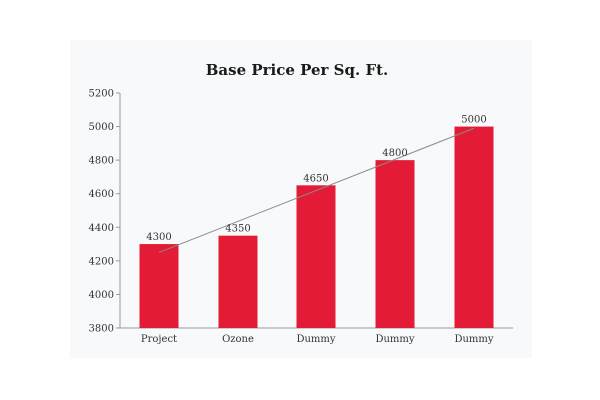 The width and height of the screenshot is (600, 400). Describe the element at coordinates (101, 329) in the screenshot. I see `y-tick-label: 3800` at that location.